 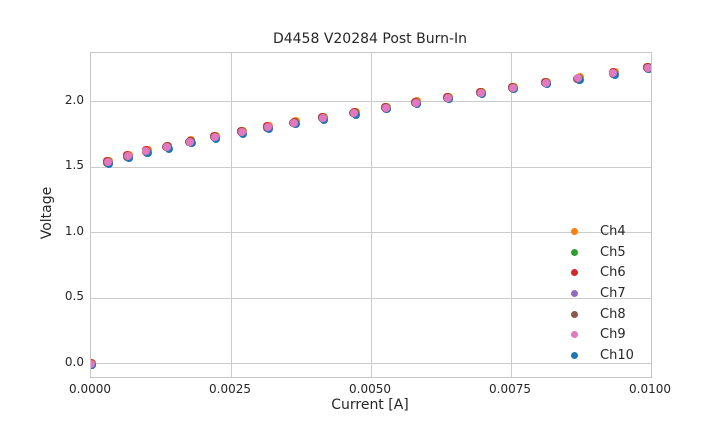 I want to click on legend-label: Ch4, so click(x=613, y=231).